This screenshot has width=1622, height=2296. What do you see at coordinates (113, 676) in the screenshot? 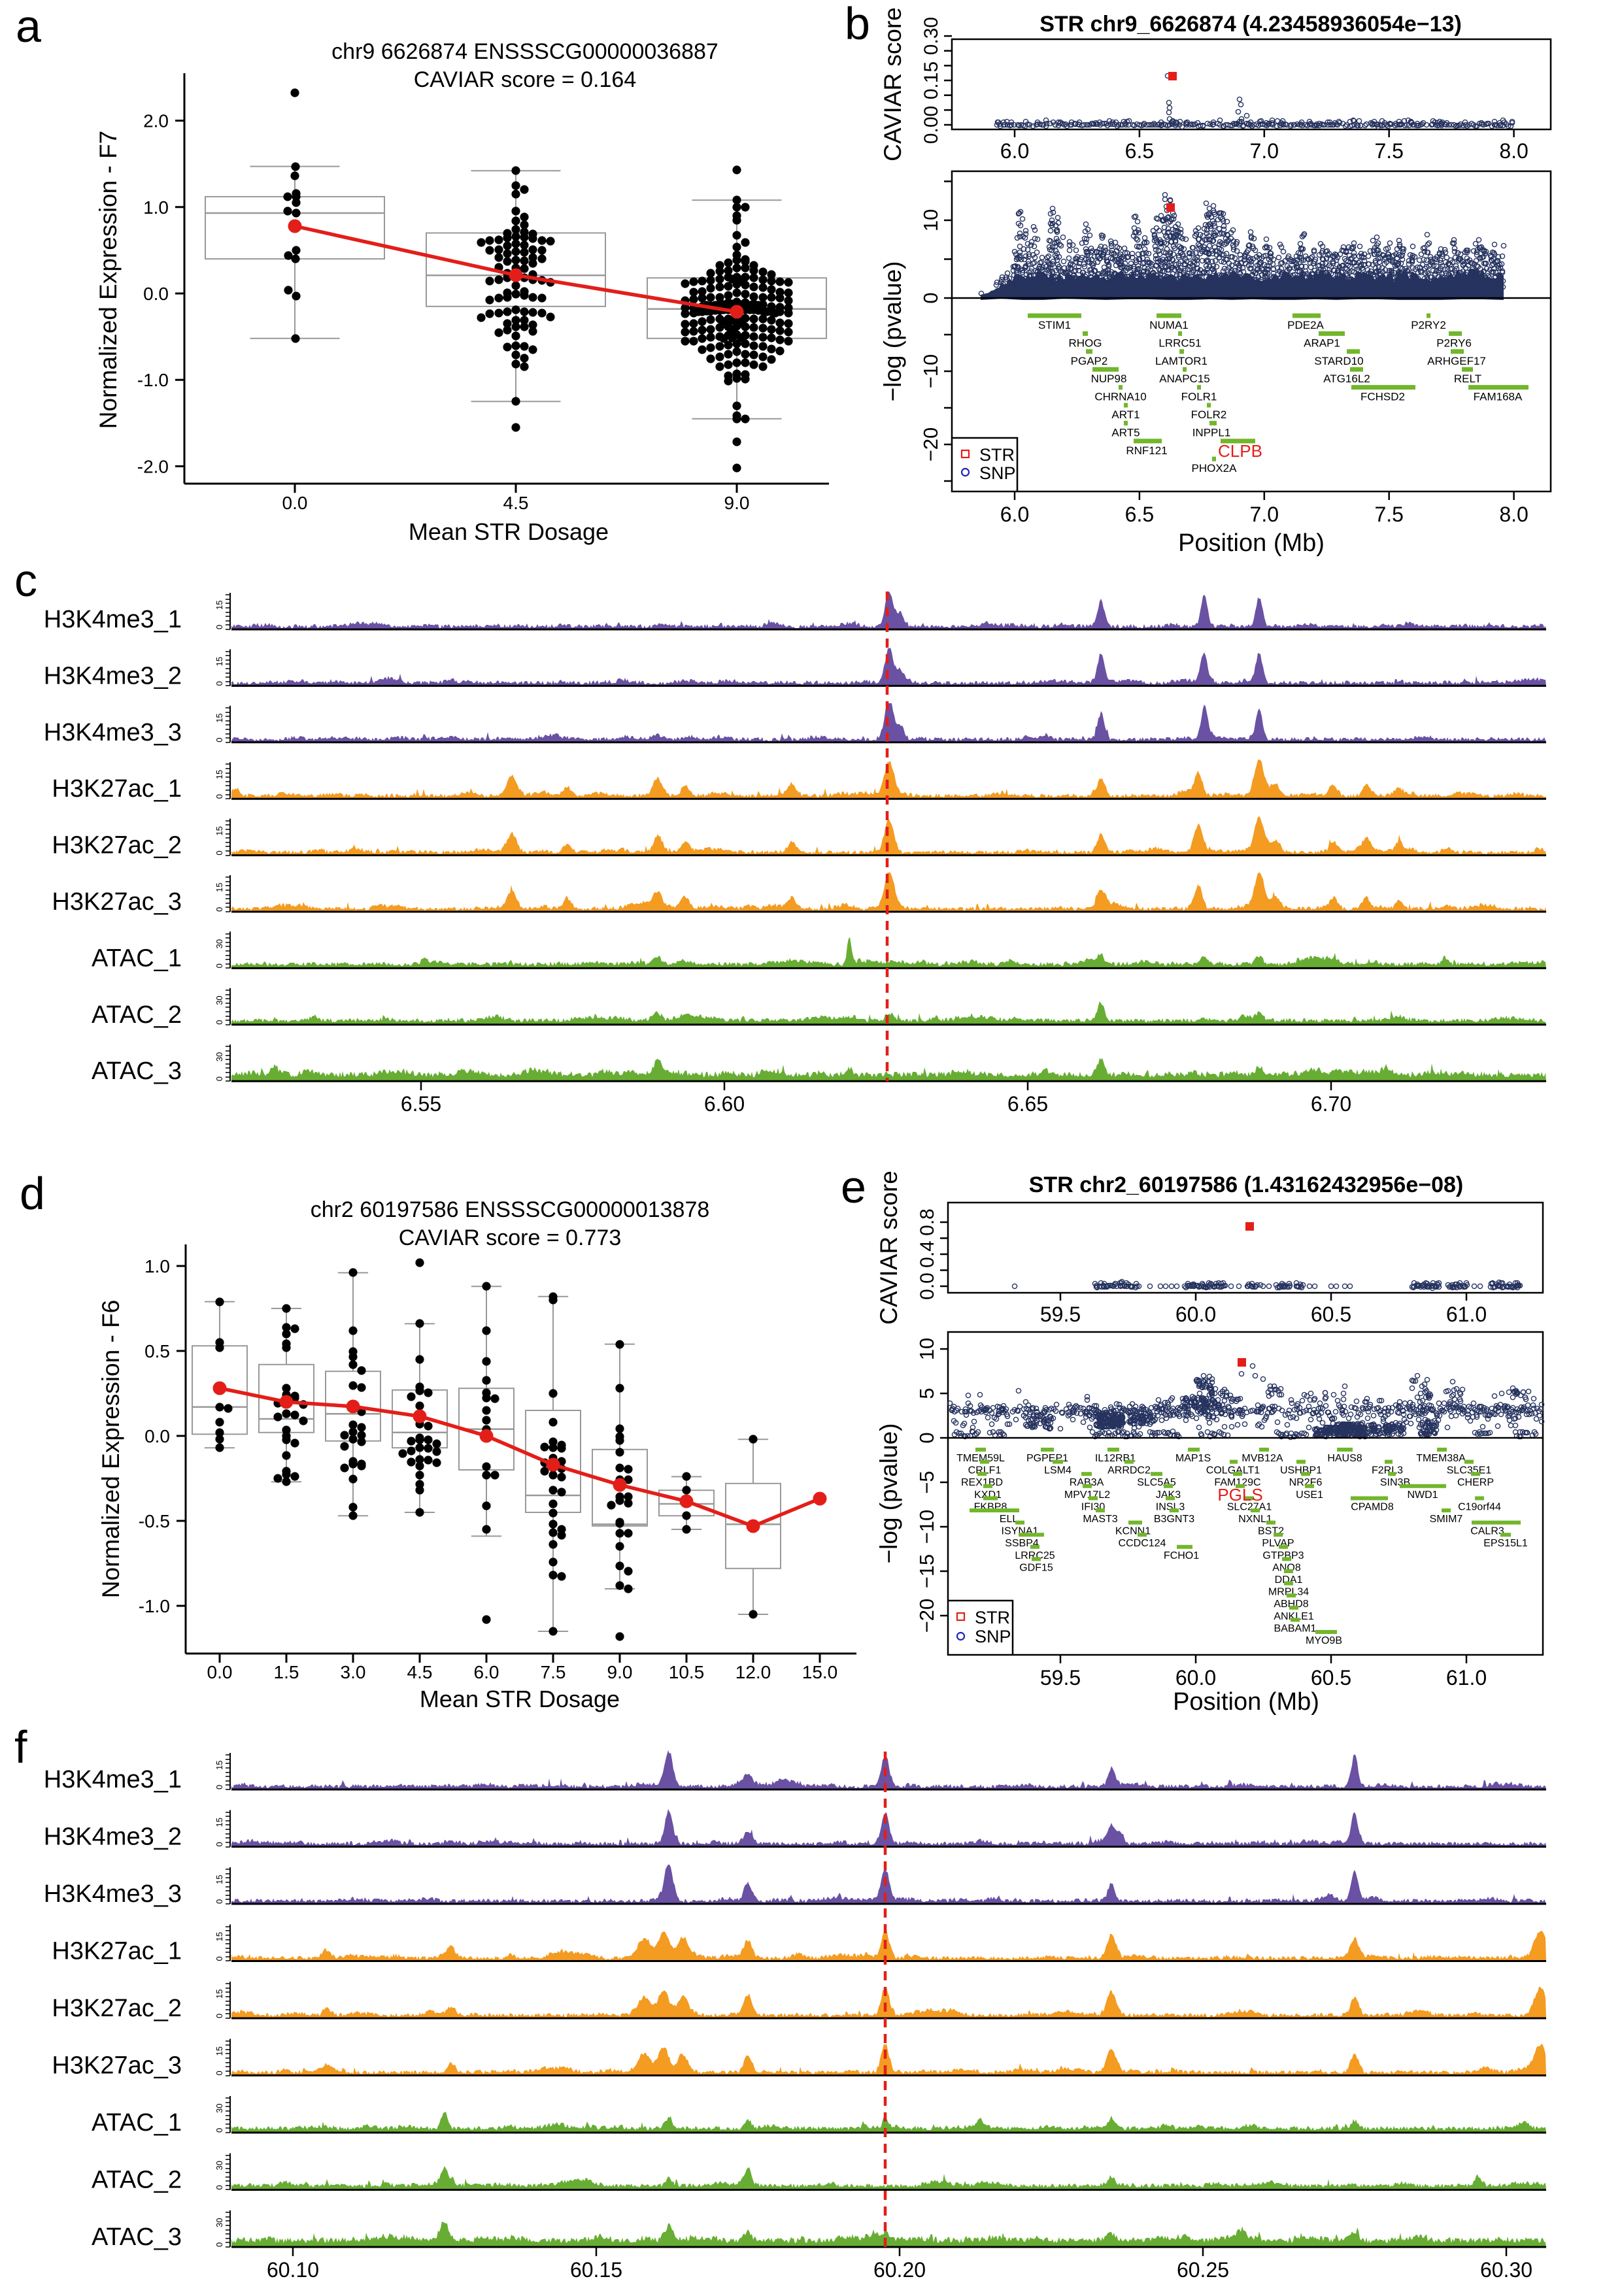
I see `svg-text: H3K4me3_2` at bounding box center [113, 676].